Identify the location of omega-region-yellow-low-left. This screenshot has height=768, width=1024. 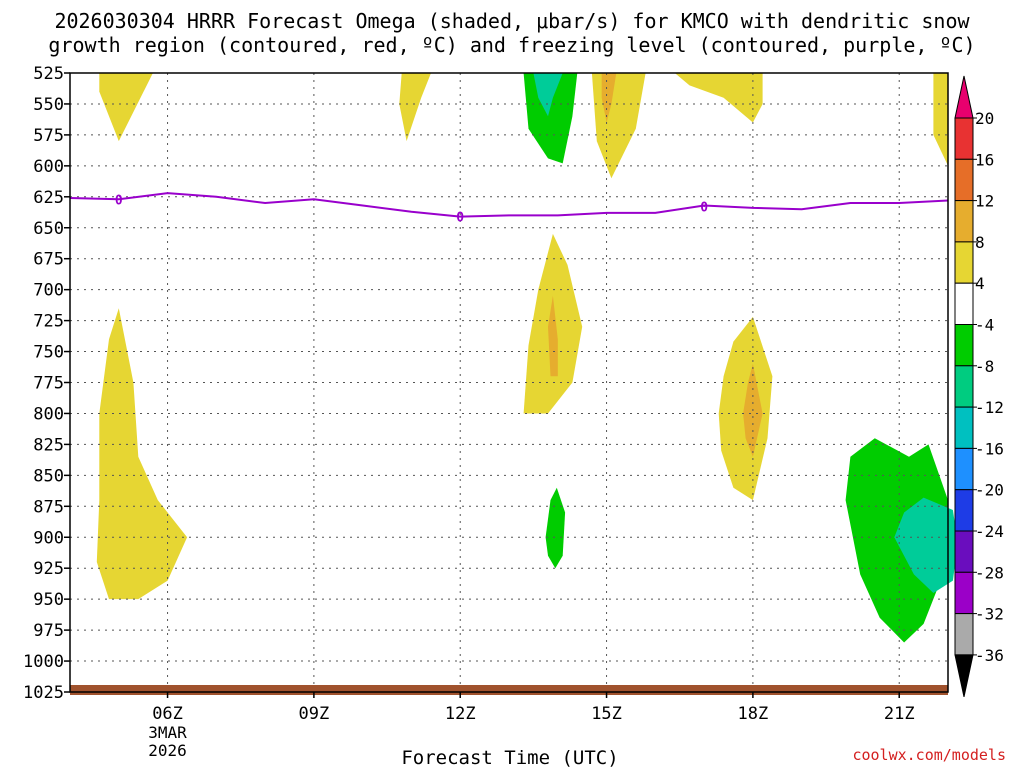
(142, 454).